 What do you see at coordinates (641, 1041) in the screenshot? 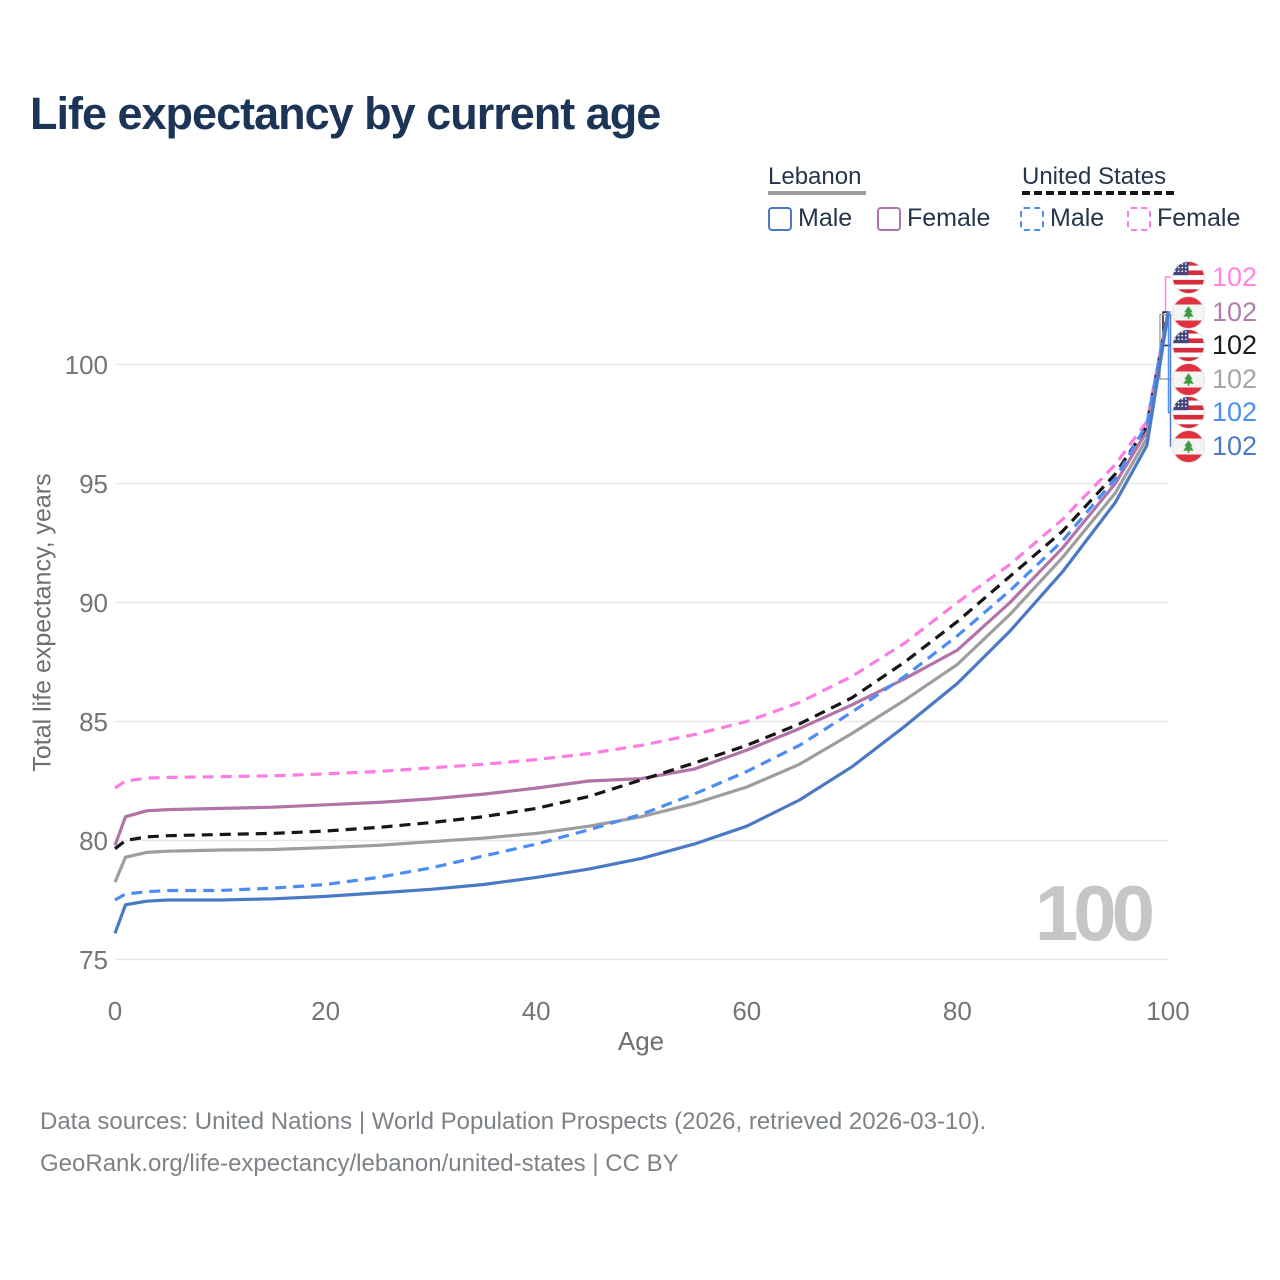
I see `x-axis-title: Age` at bounding box center [641, 1041].